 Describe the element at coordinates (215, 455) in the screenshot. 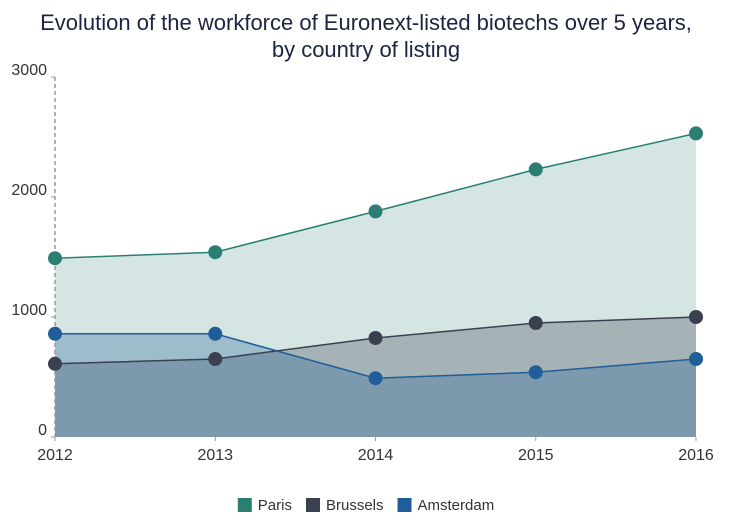

I see `x-tick-label: 2013` at that location.